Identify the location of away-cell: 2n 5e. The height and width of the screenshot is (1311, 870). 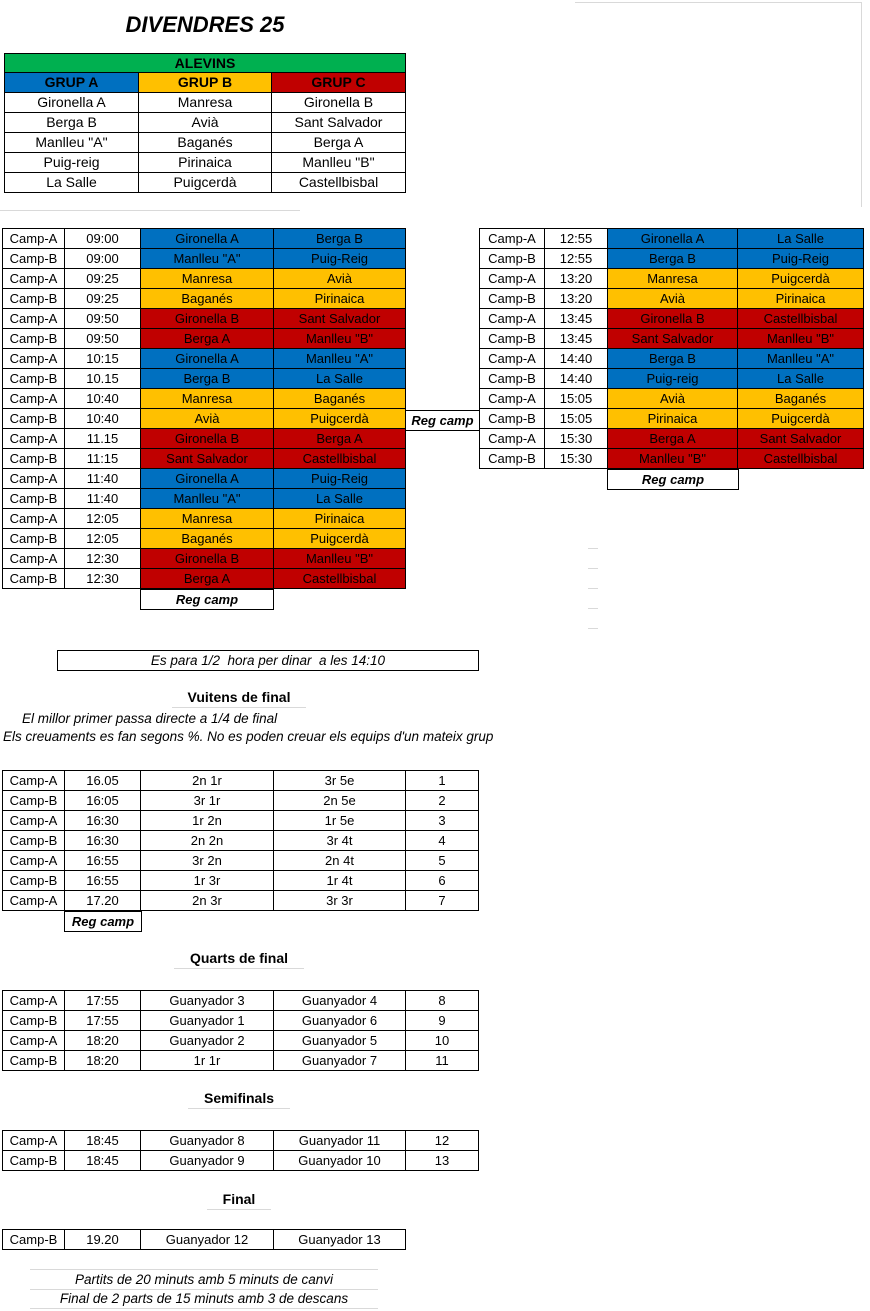
(339, 800).